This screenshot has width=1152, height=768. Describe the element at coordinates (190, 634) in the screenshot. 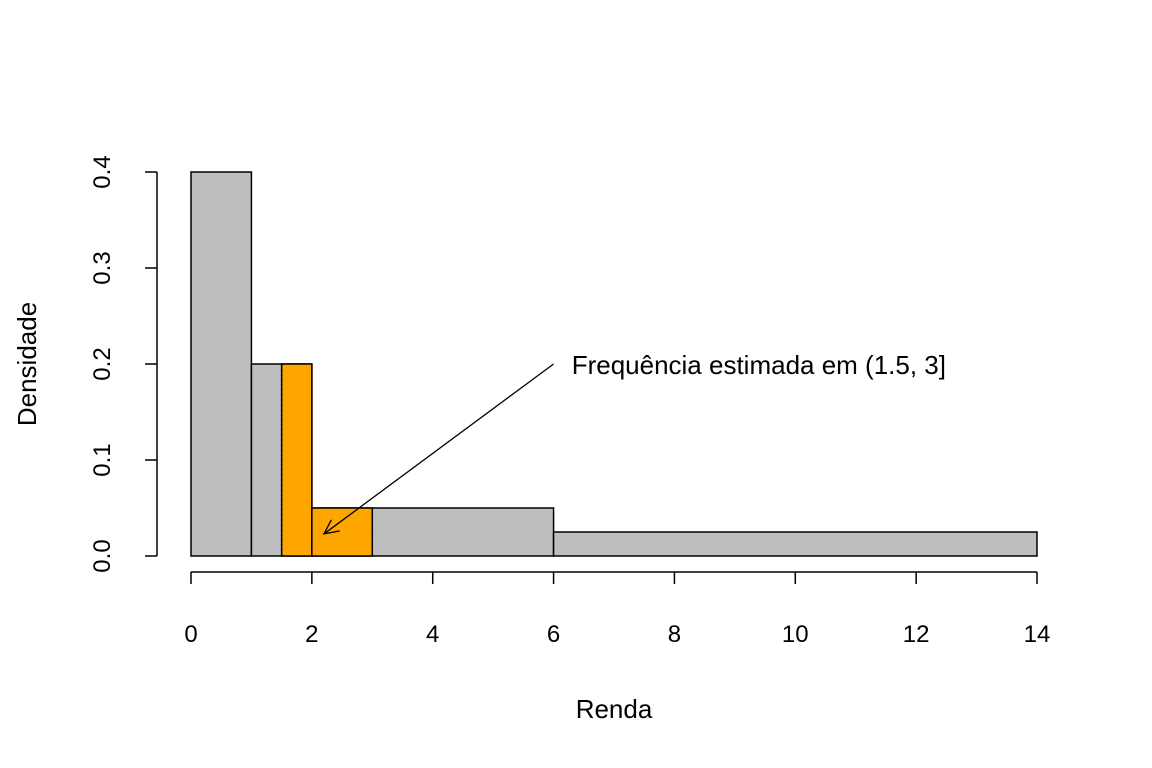

I see `x-tick-label-0: 0` at that location.